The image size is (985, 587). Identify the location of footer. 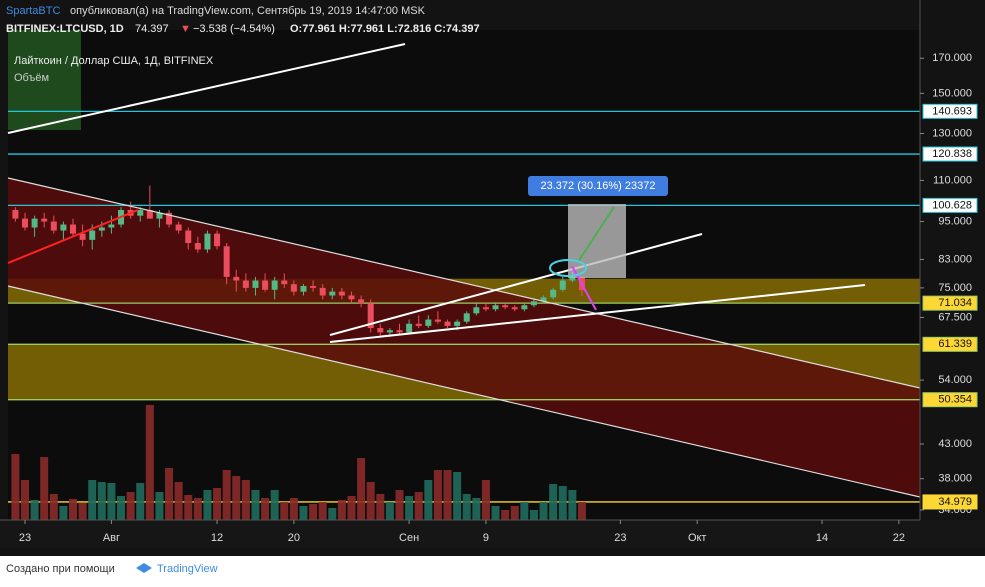
(492, 571).